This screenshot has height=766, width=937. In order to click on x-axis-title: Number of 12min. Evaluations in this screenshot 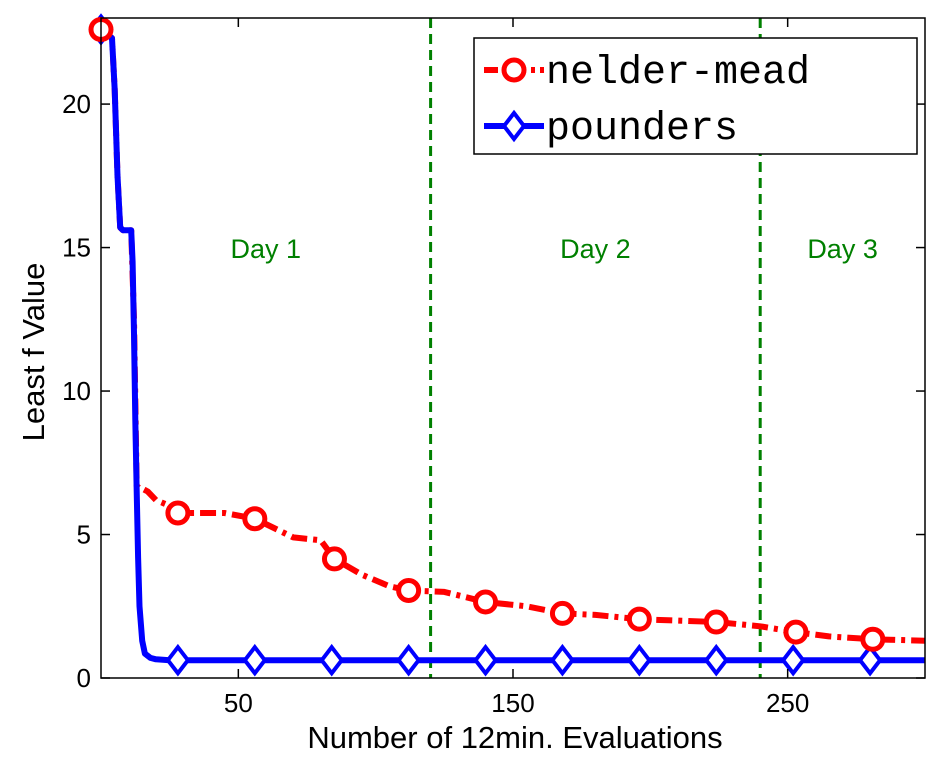, I will do `click(514, 737)`.